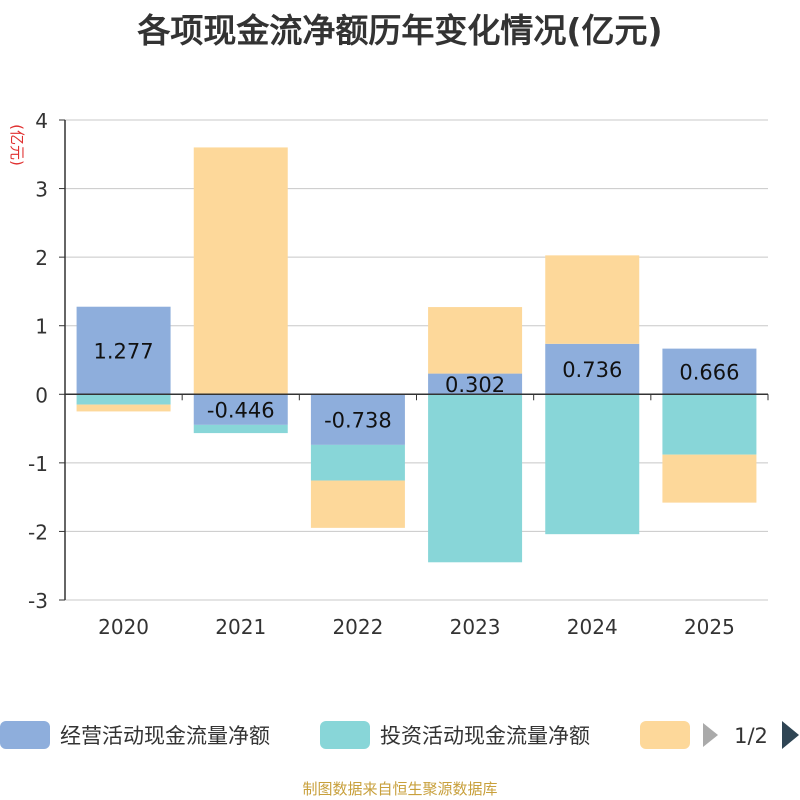  I want to click on x-tick-label: 2023, so click(475, 627).